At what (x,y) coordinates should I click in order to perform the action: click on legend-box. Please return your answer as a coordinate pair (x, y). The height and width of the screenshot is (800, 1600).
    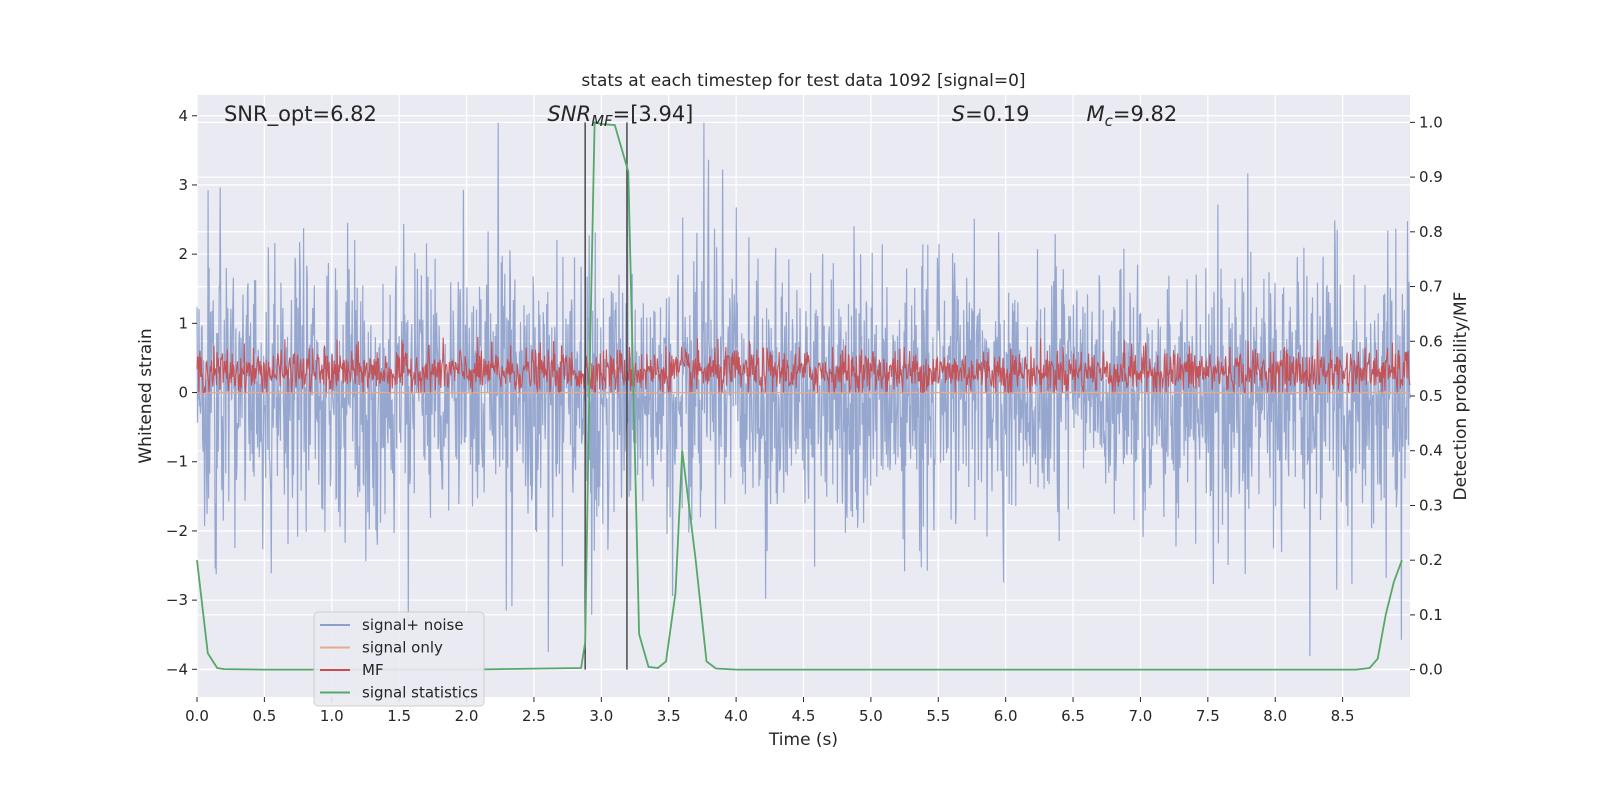
    Looking at the image, I should click on (399, 659).